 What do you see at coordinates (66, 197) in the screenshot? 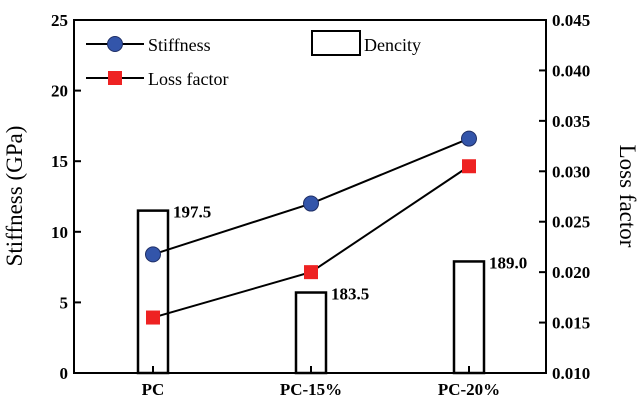
I see `left-axis-ticks: 0 5 10 15 20 25` at bounding box center [66, 197].